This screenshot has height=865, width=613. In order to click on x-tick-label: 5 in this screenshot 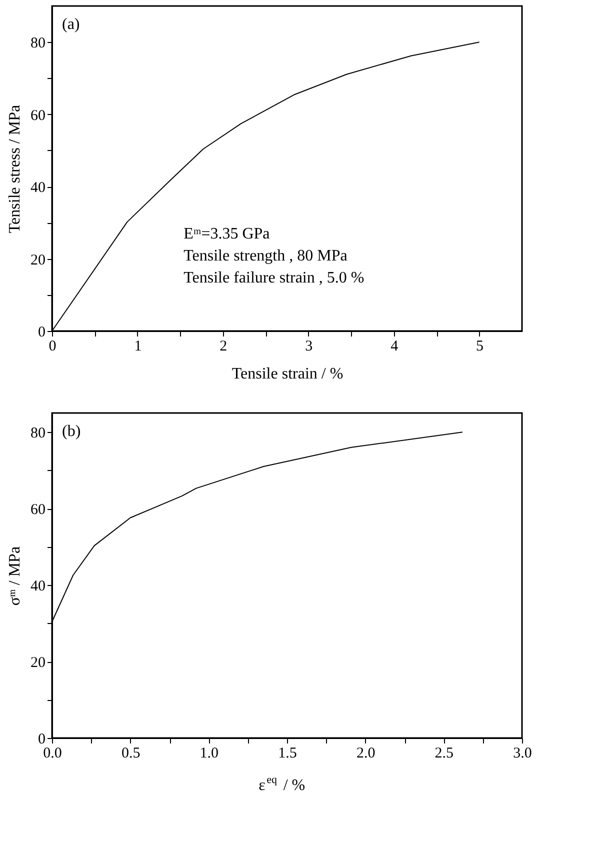, I will do `click(480, 346)`.